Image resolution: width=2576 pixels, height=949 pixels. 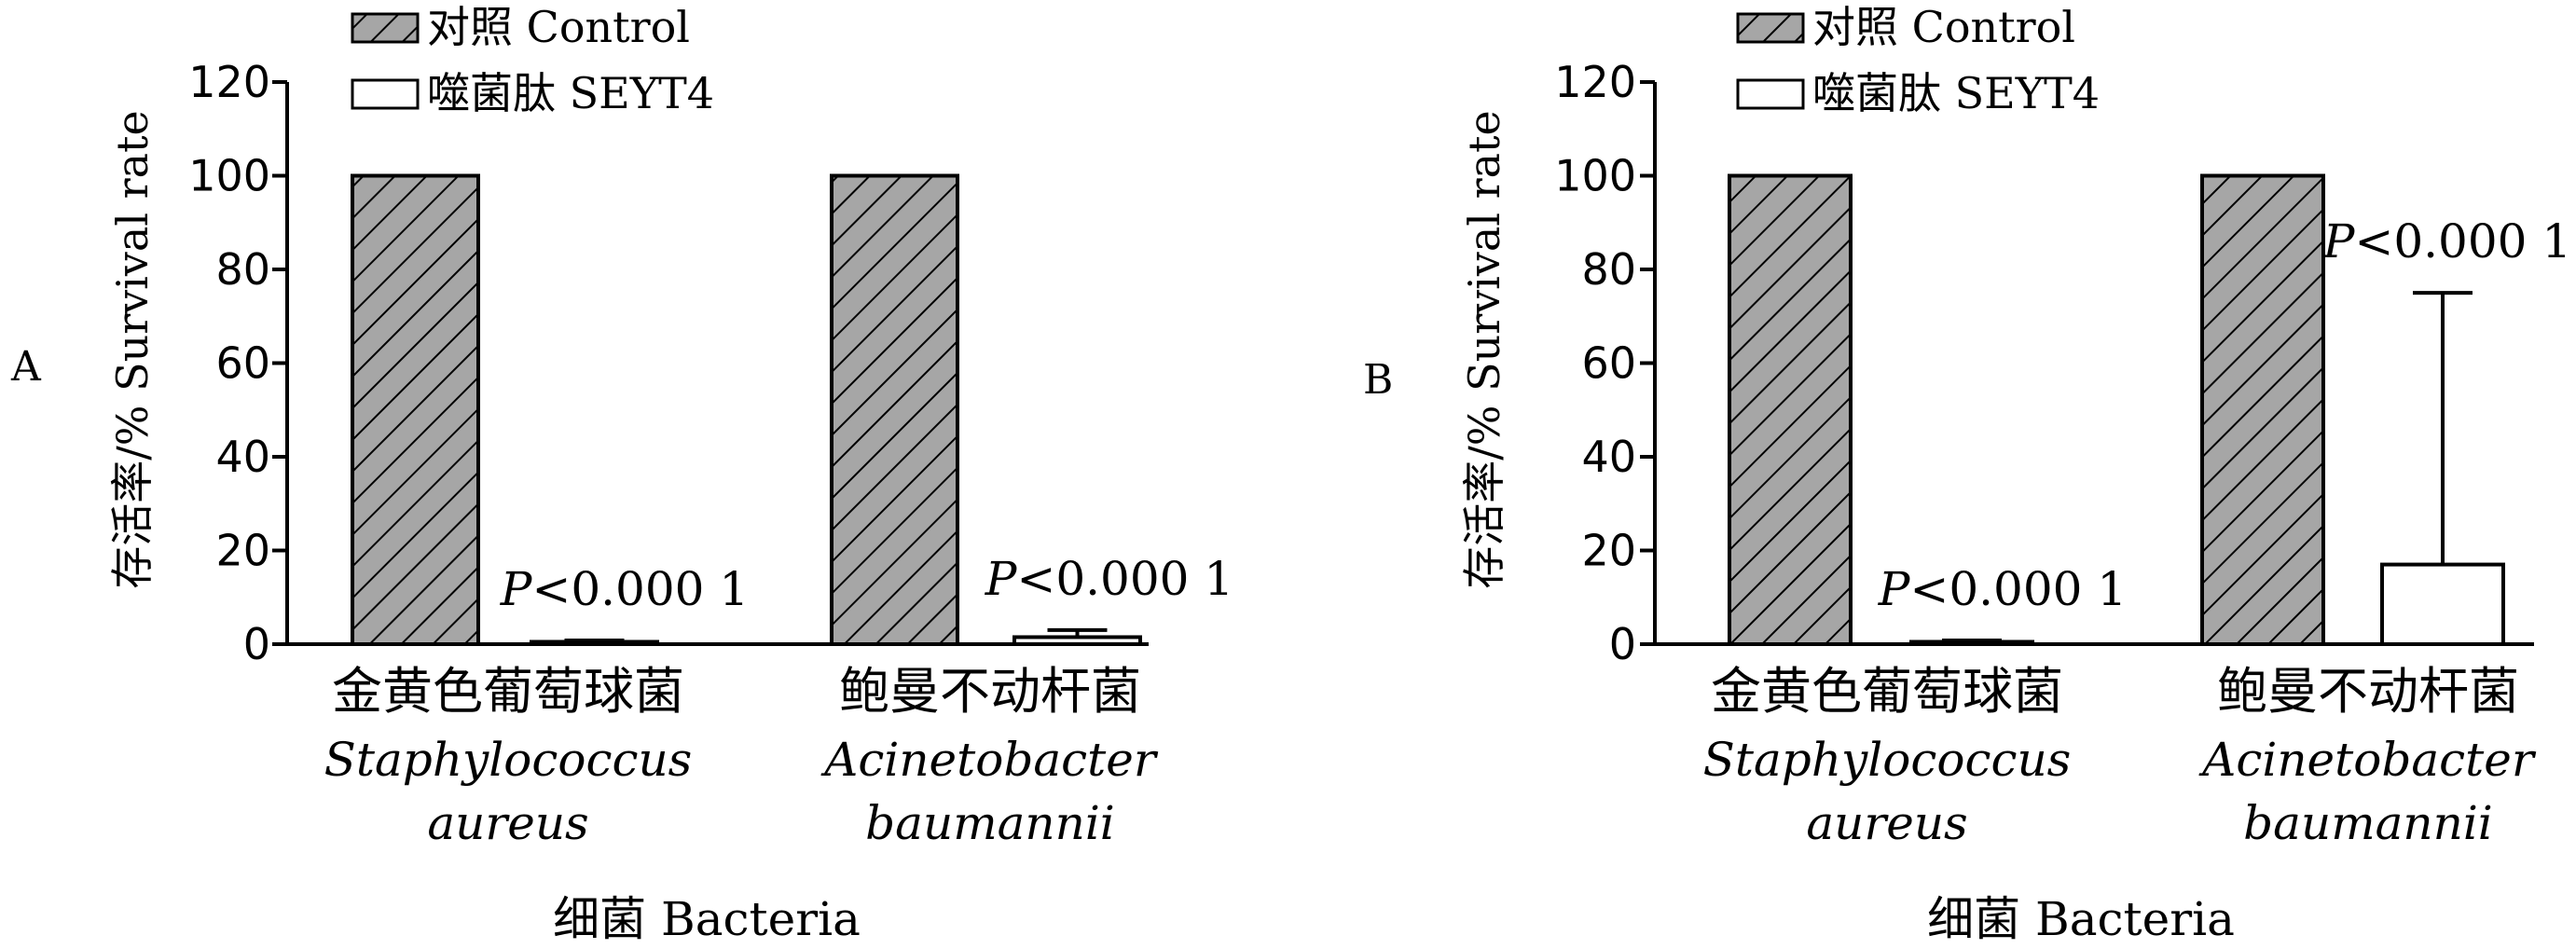 What do you see at coordinates (26, 367) in the screenshot?
I see `panel-label: A` at bounding box center [26, 367].